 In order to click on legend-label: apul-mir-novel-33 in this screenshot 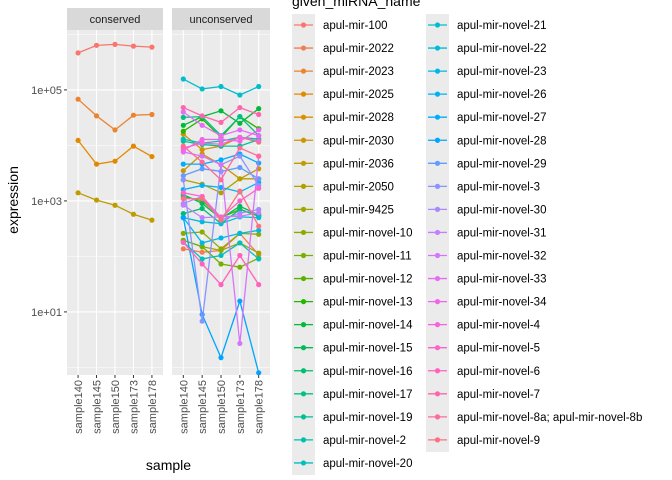, I will do `click(501, 280)`.